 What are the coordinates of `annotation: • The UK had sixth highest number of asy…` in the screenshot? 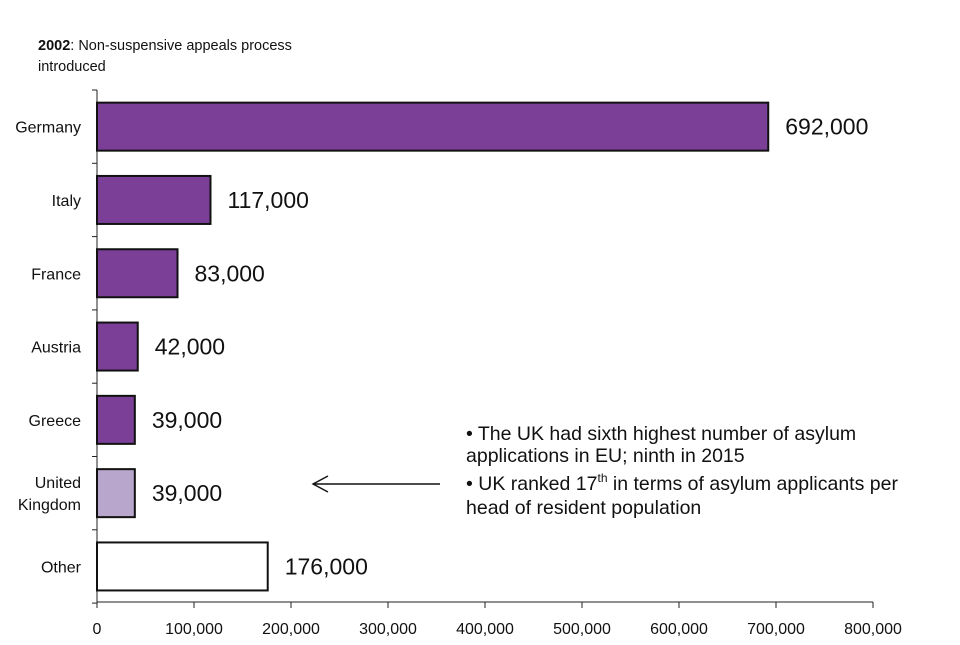 It's located at (604, 471).